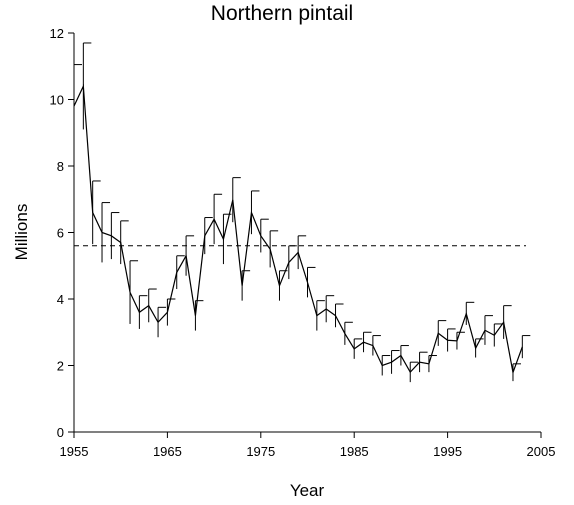  I want to click on y-tick-label: 2, so click(60, 366).